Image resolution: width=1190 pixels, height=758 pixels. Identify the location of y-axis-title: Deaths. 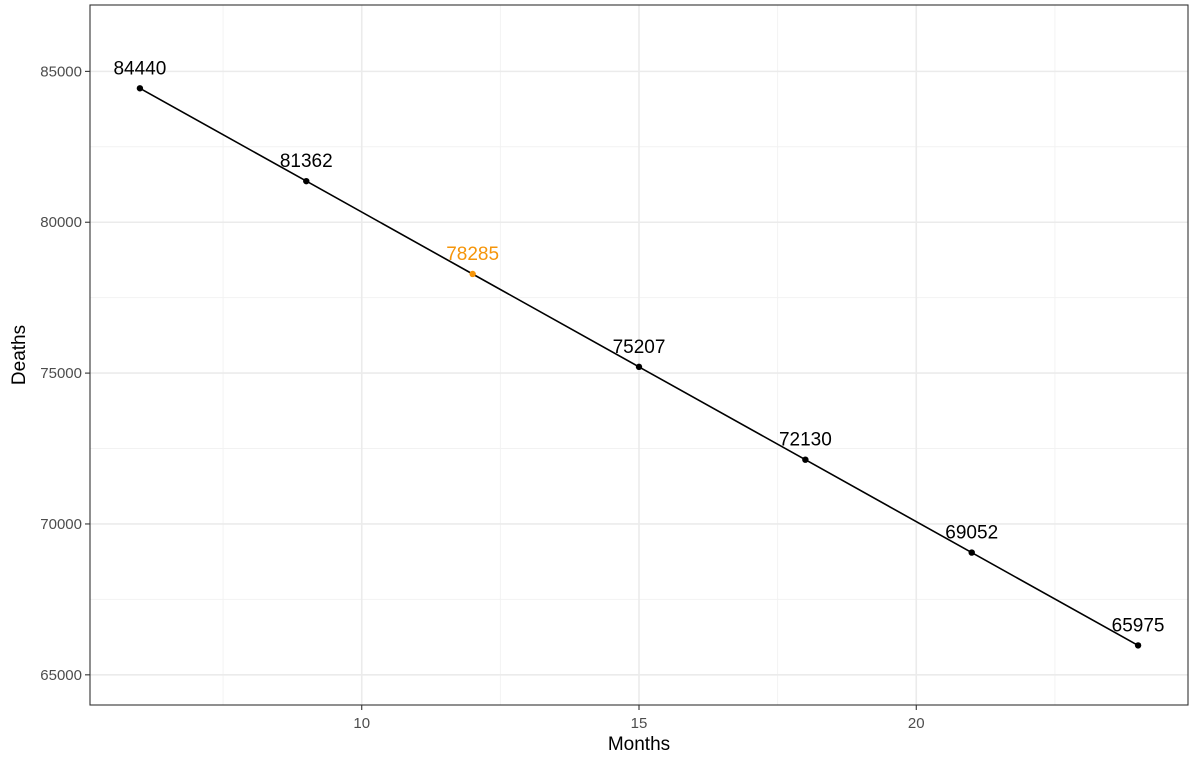
(19, 355).